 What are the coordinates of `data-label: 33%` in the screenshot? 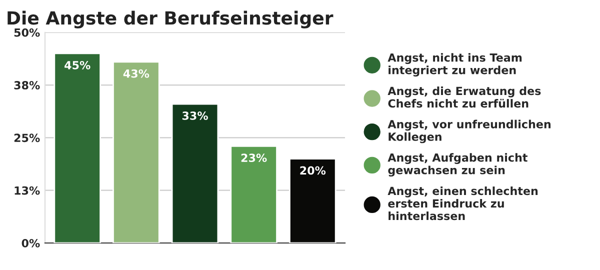 It's located at (195, 116).